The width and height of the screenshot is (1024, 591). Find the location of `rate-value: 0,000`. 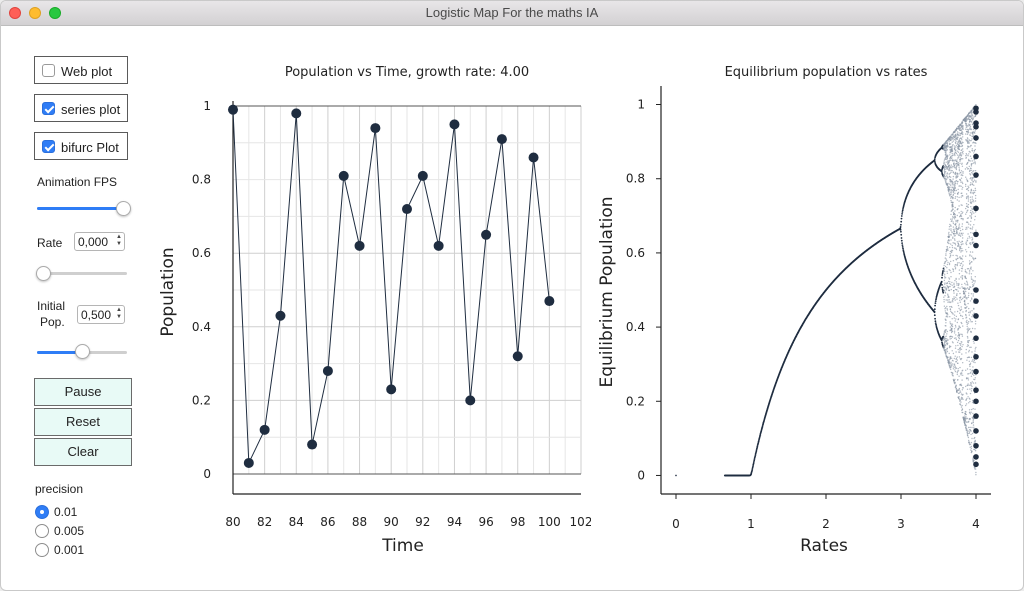

rate-value: 0,000 is located at coordinates (93, 242).